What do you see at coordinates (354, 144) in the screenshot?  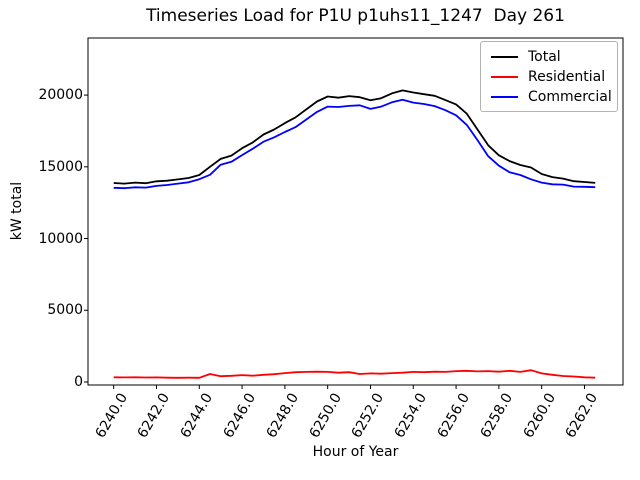 I see `series-line-commercial` at bounding box center [354, 144].